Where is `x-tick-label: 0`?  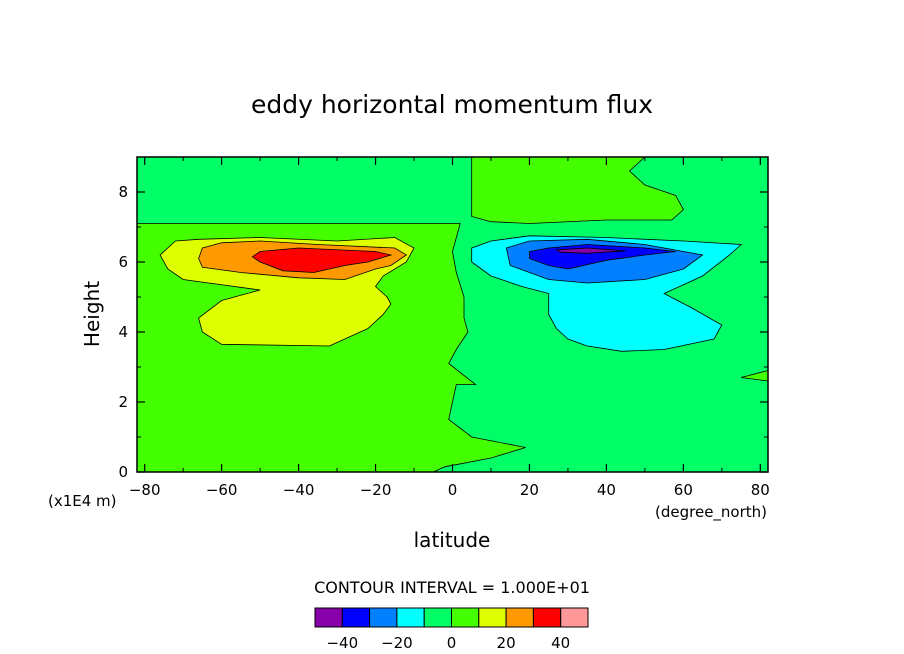 x-tick-label: 0 is located at coordinates (453, 490).